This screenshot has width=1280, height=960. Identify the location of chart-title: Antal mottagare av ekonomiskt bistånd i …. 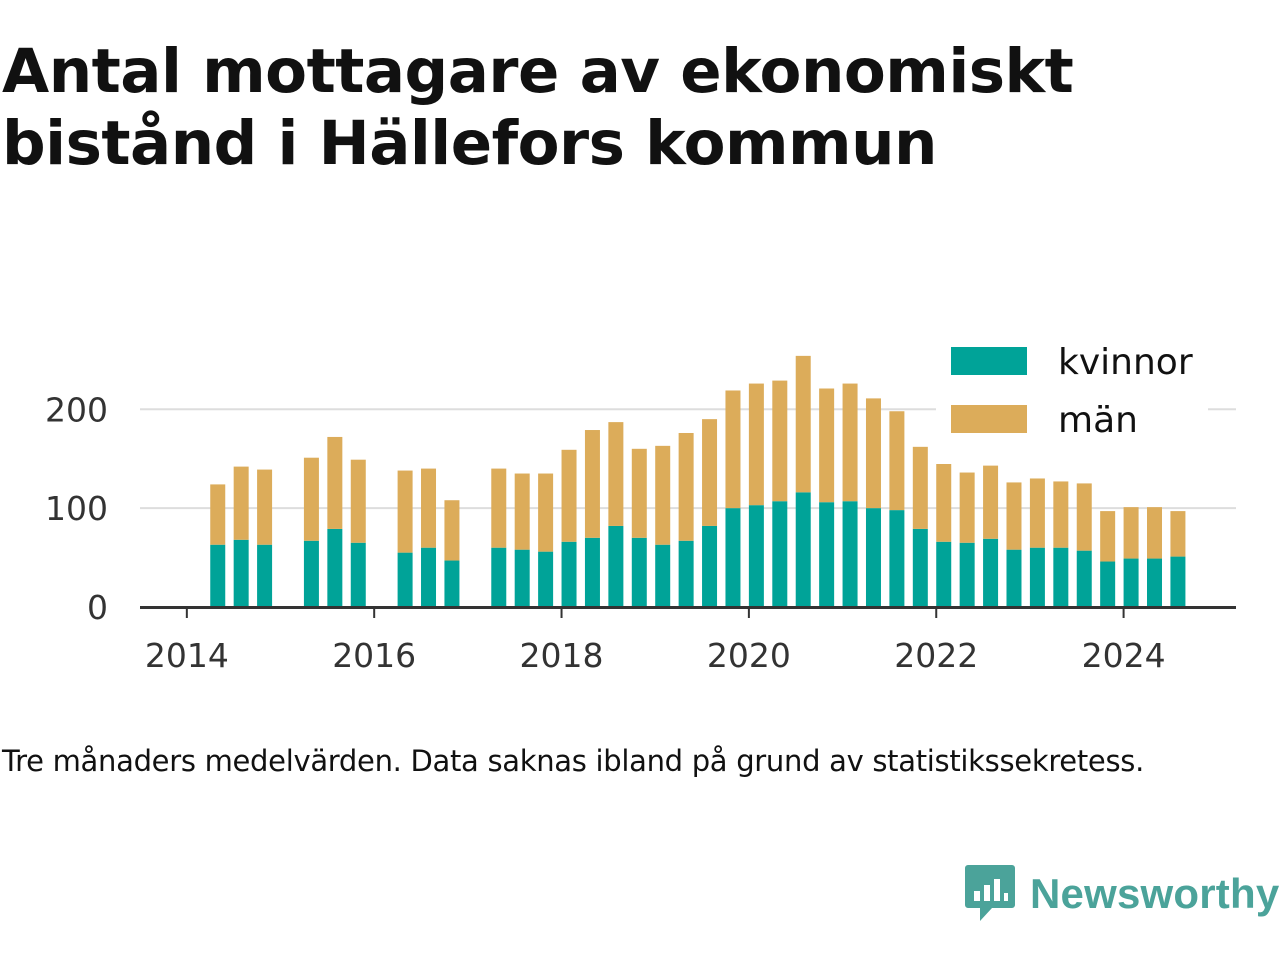
(538, 107).